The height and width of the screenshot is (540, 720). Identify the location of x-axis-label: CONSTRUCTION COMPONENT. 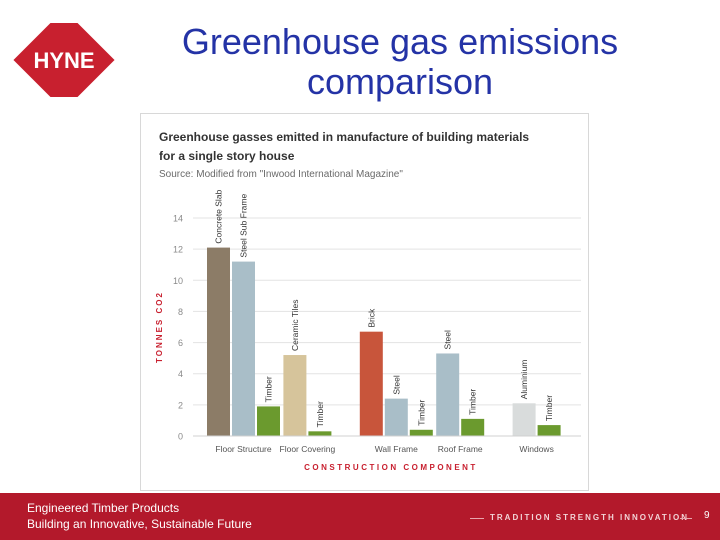
(391, 467).